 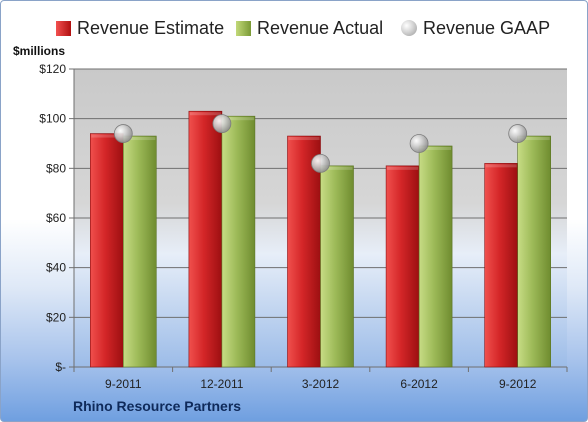 I want to click on legend-item-act: Revenue Actual, so click(x=309, y=28).